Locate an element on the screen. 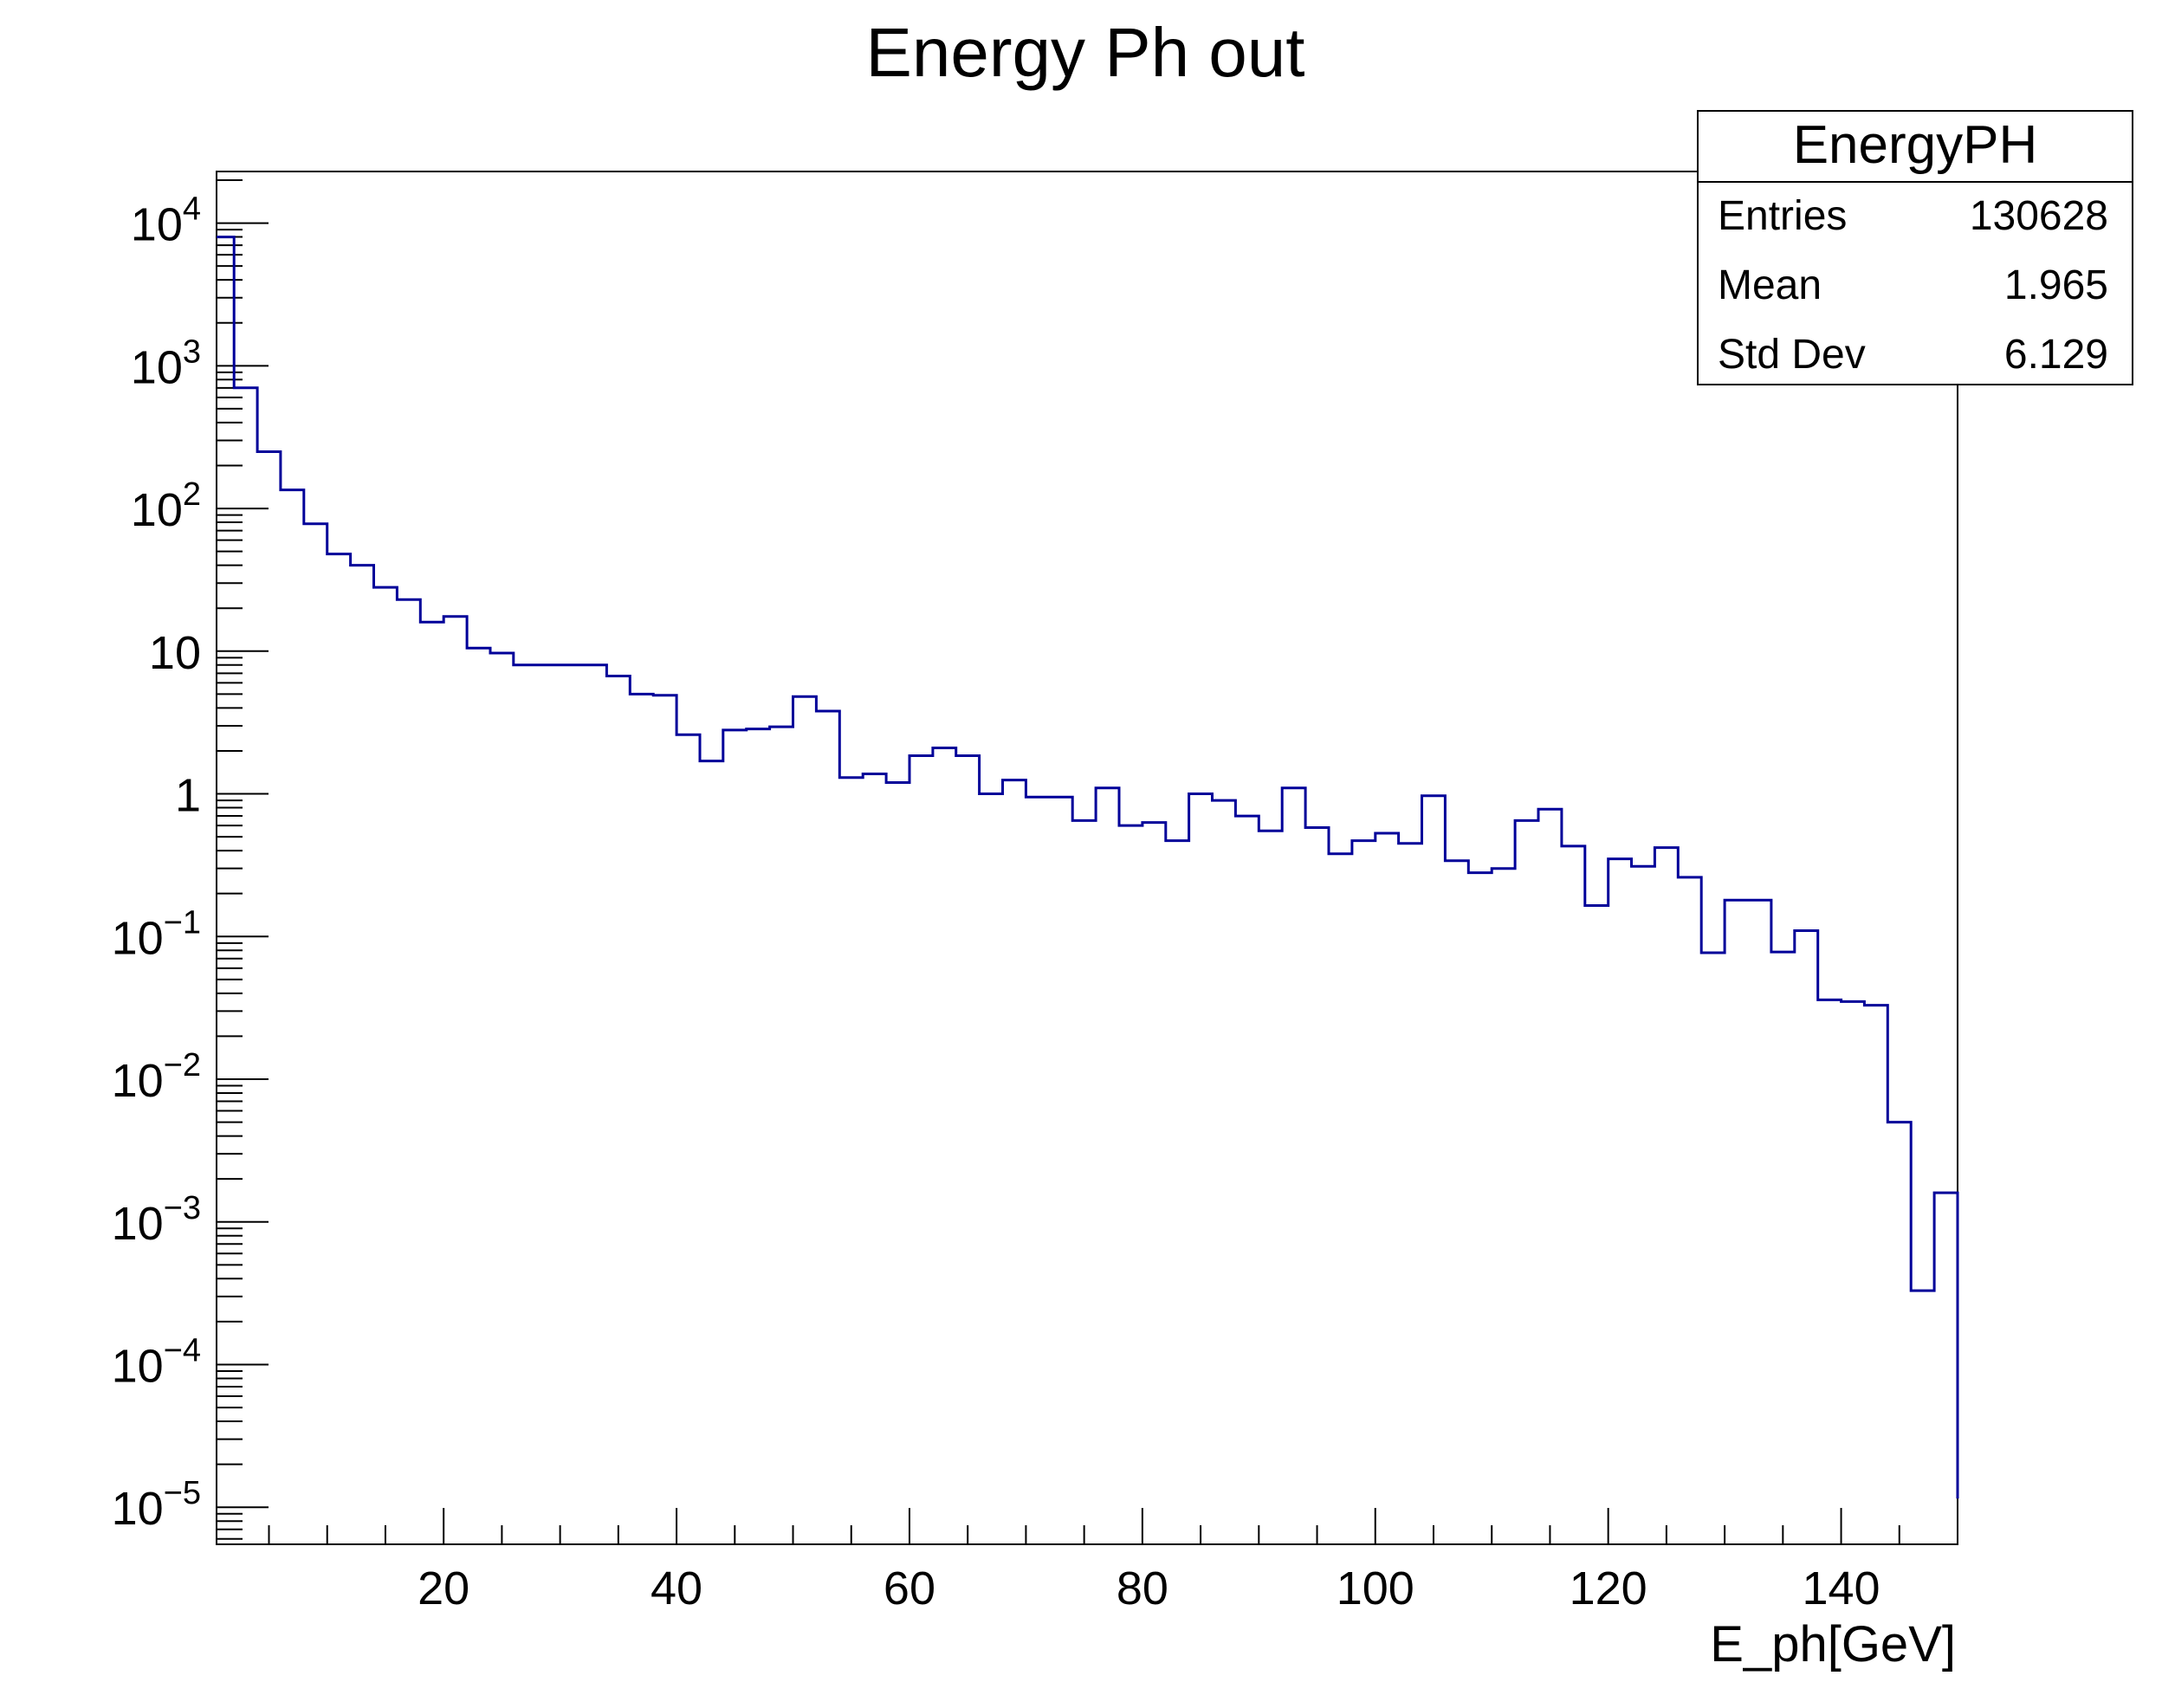  x-tick-label: 60 is located at coordinates (910, 1588).